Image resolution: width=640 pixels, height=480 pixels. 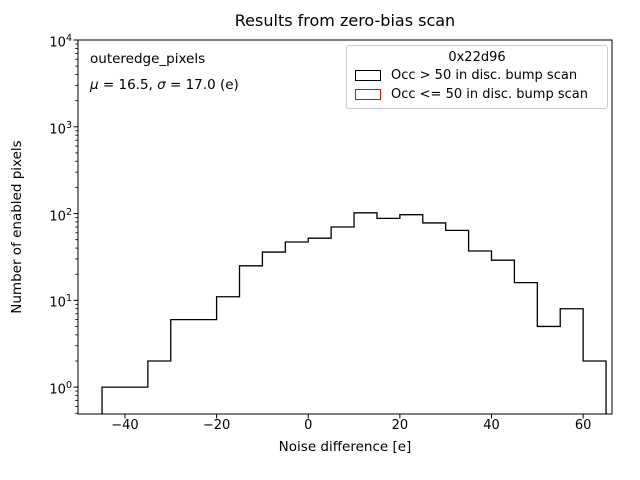 I want to click on x-tick-label: 40, so click(x=491, y=425).